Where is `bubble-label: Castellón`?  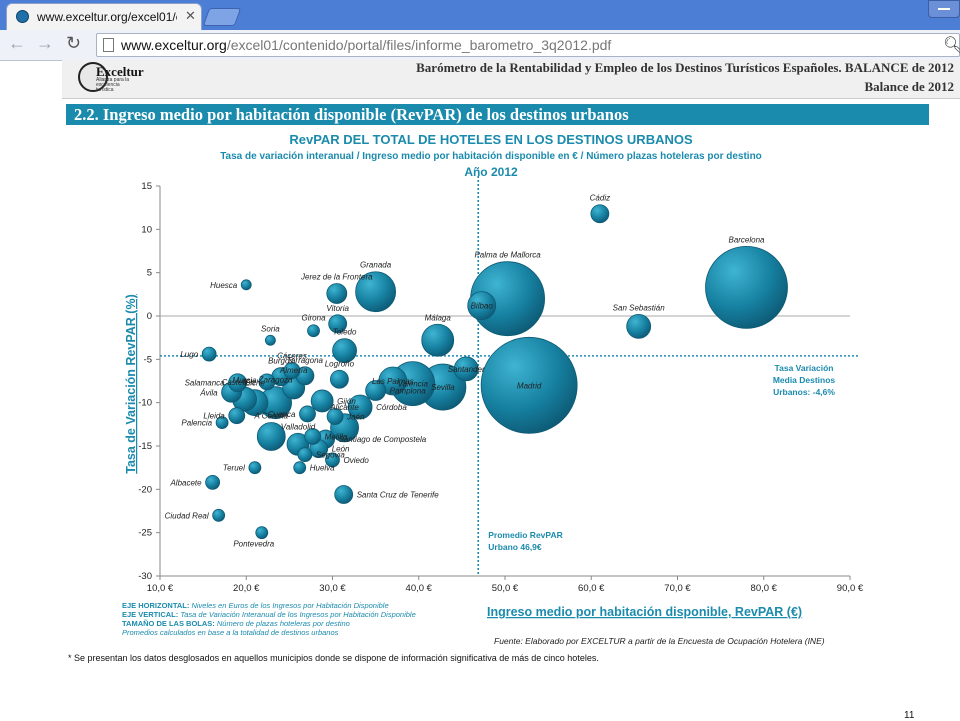
bubble-label: Castellón is located at coordinates (239, 382).